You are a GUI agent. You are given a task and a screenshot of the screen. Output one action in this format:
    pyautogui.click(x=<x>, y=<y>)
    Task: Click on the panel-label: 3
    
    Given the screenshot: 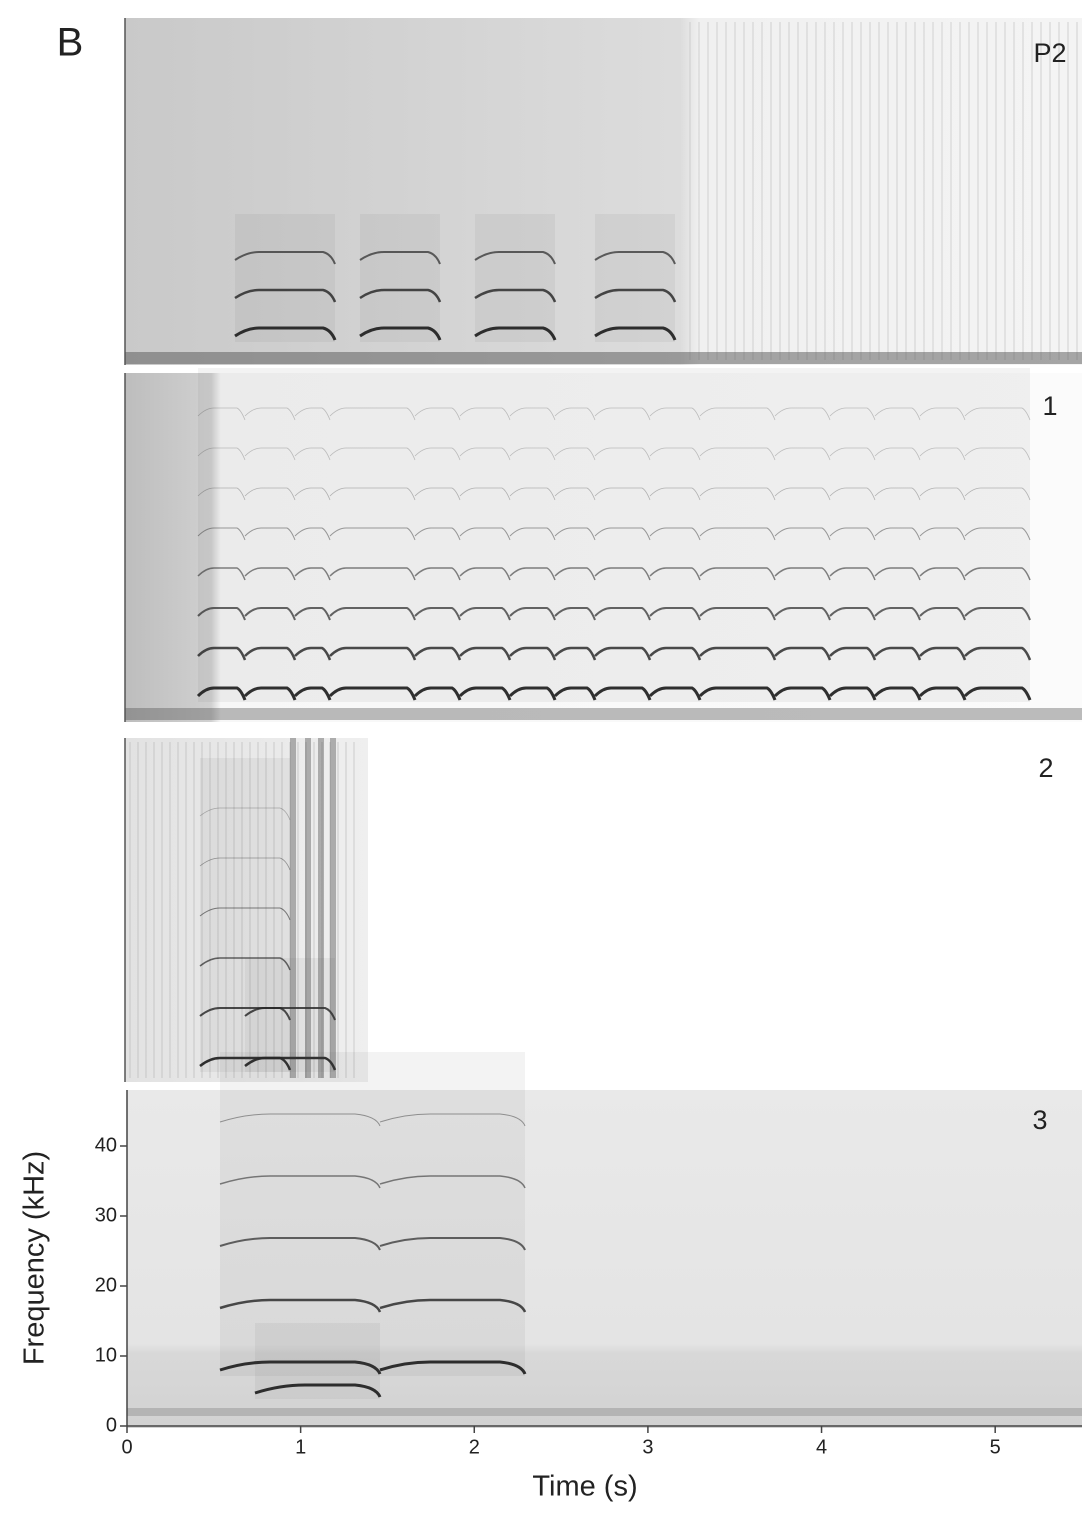 What is the action you would take?
    pyautogui.click(x=1039, y=1120)
    